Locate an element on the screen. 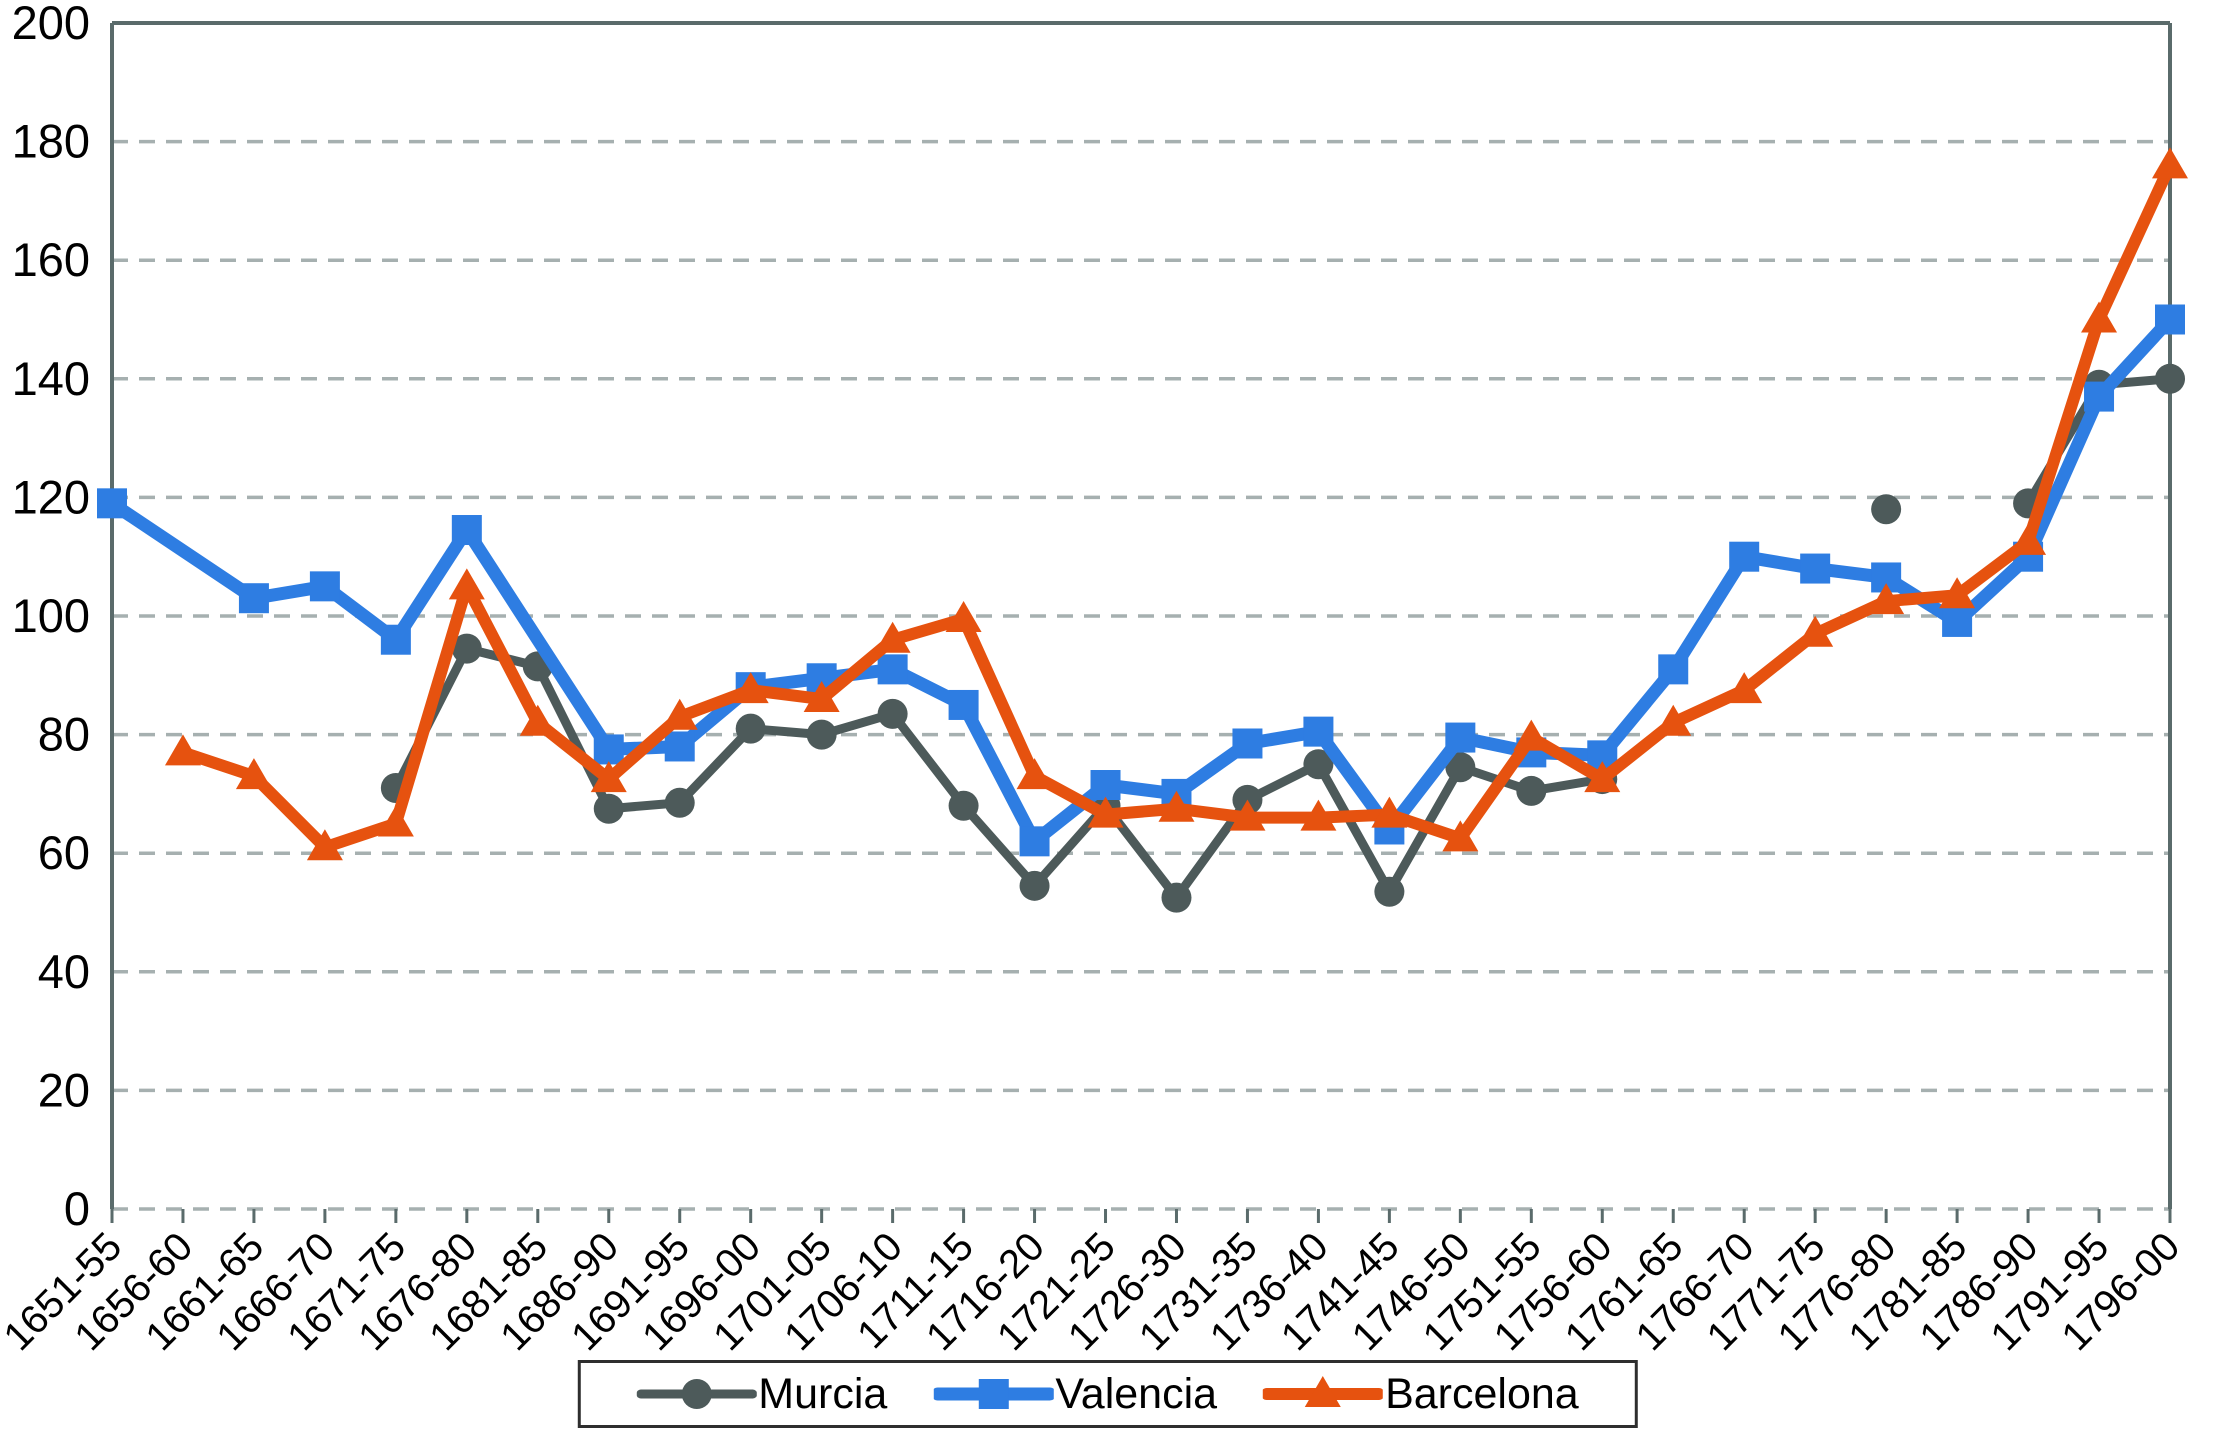  legend-item-murcia: Murcia is located at coordinates (761, 1394).